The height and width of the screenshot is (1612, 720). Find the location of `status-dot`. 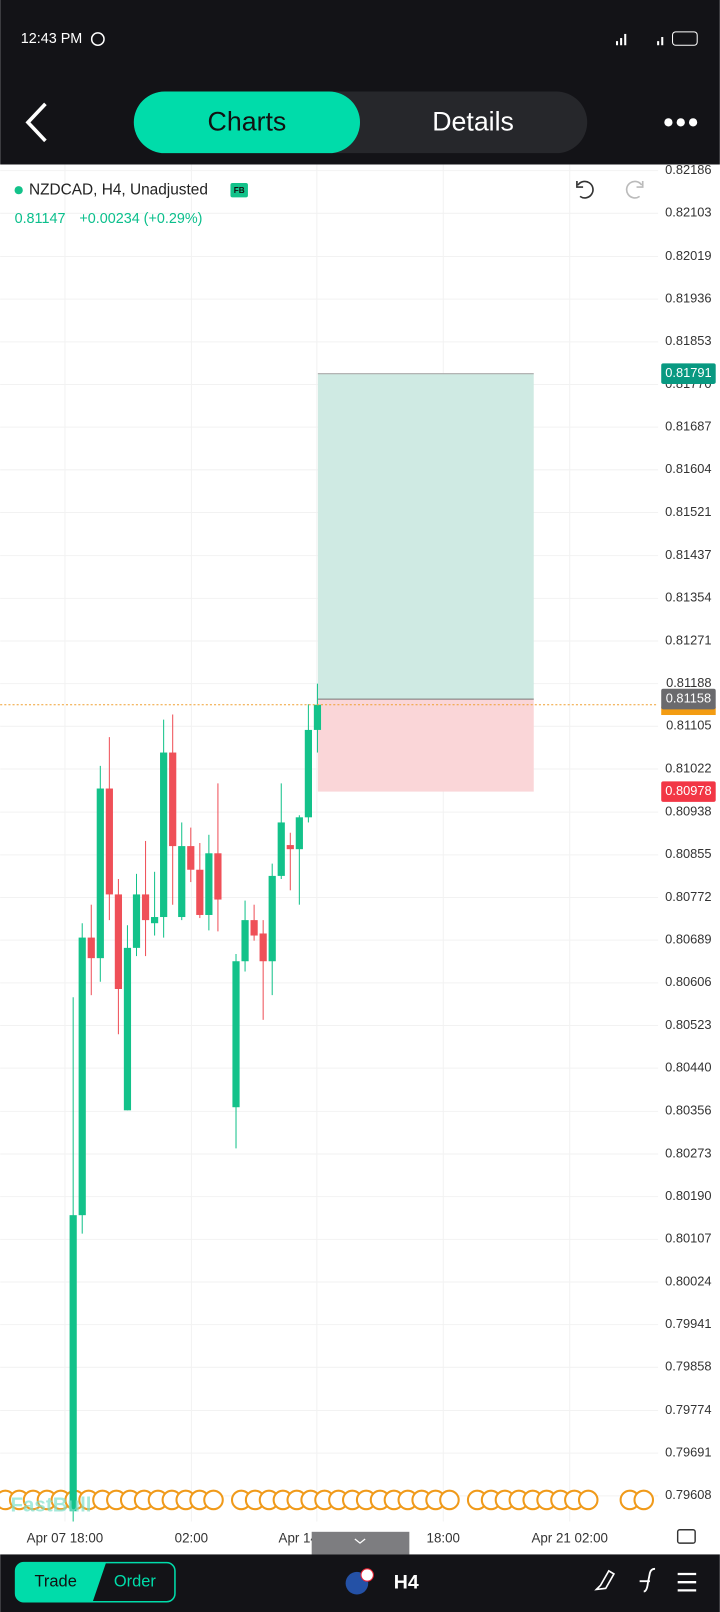

status-dot is located at coordinates (18, 190).